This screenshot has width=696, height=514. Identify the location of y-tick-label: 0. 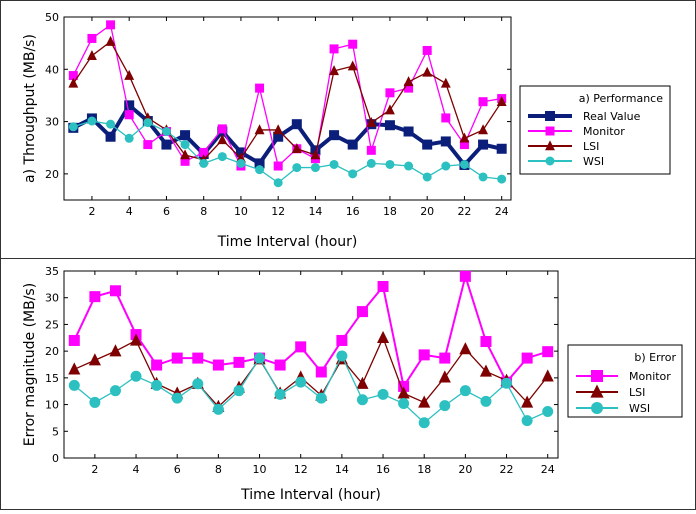
(55, 458).